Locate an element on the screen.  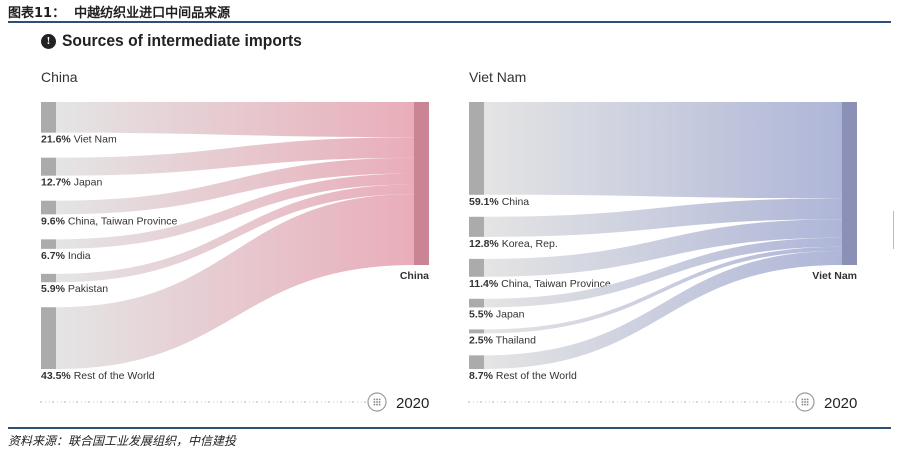
source-label-china-4: 5.9% Pakistan is located at coordinates (74, 289).